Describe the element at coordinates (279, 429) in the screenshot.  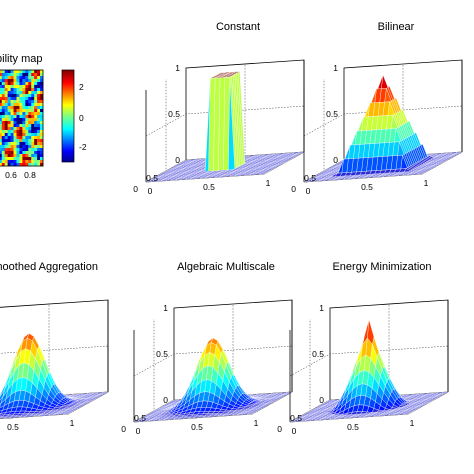
I see `y-tick-label: 0` at that location.